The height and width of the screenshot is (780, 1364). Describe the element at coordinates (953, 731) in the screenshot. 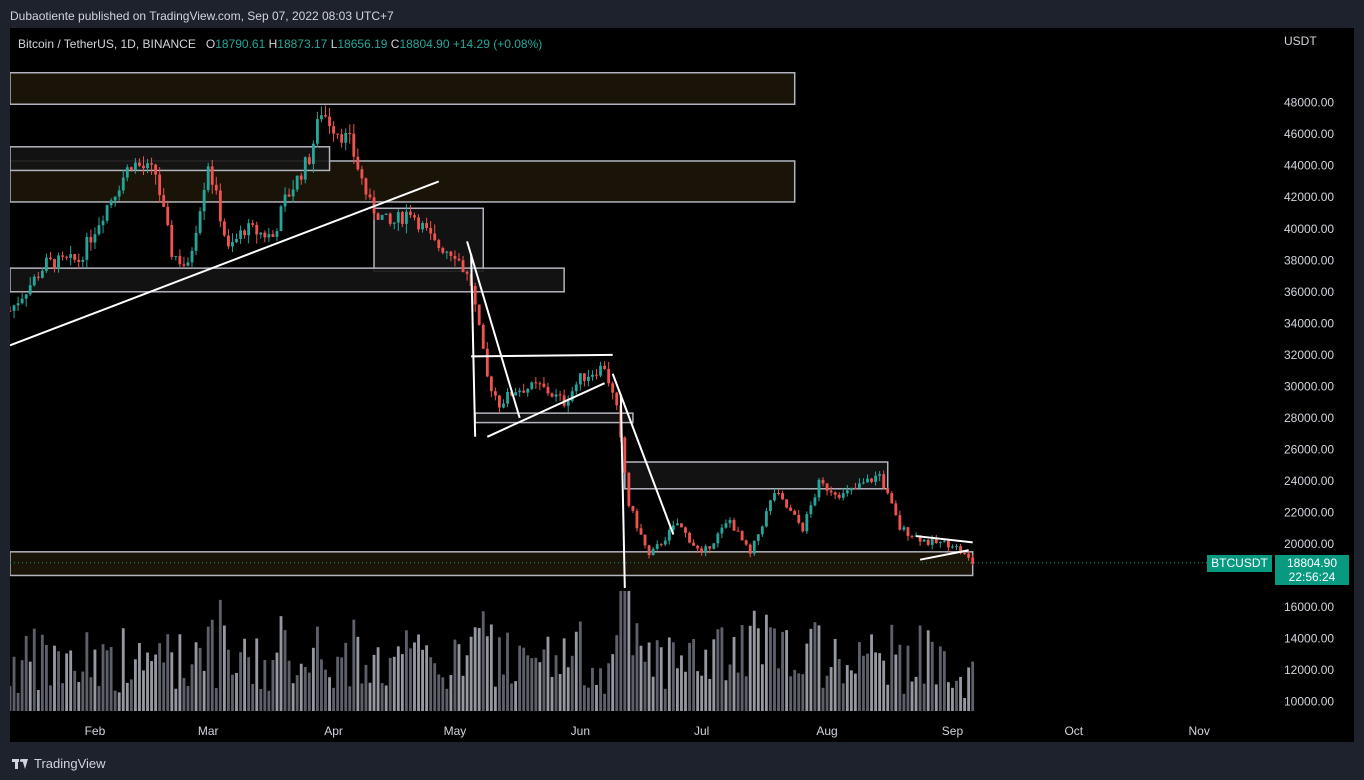

I see `x-tick-label: Sep` at that location.